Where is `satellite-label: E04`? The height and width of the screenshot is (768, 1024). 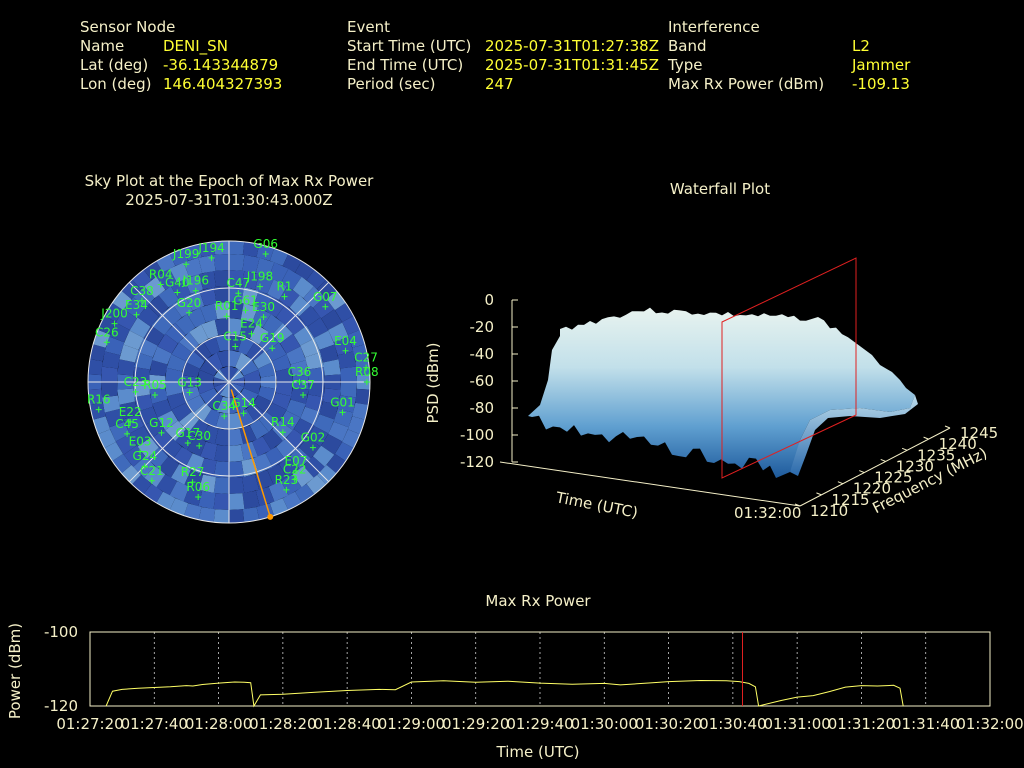
satellite-label: E04 is located at coordinates (345, 341).